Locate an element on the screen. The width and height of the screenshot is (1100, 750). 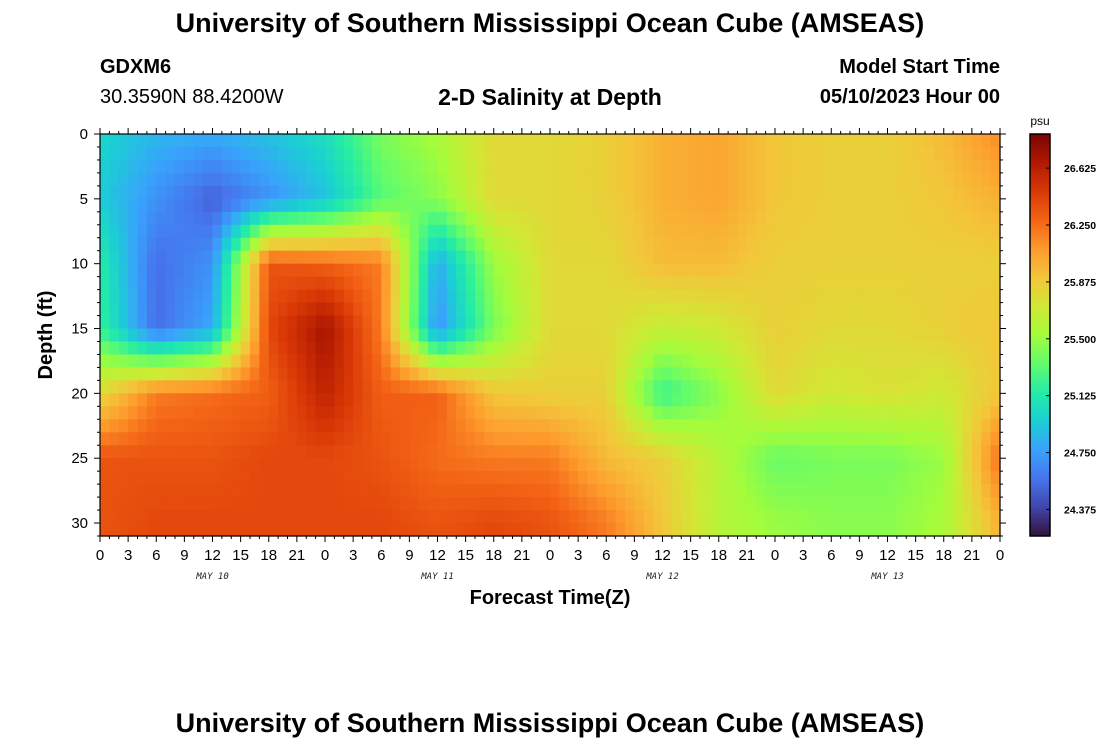
day-label: MAY 10 is located at coordinates (212, 577).